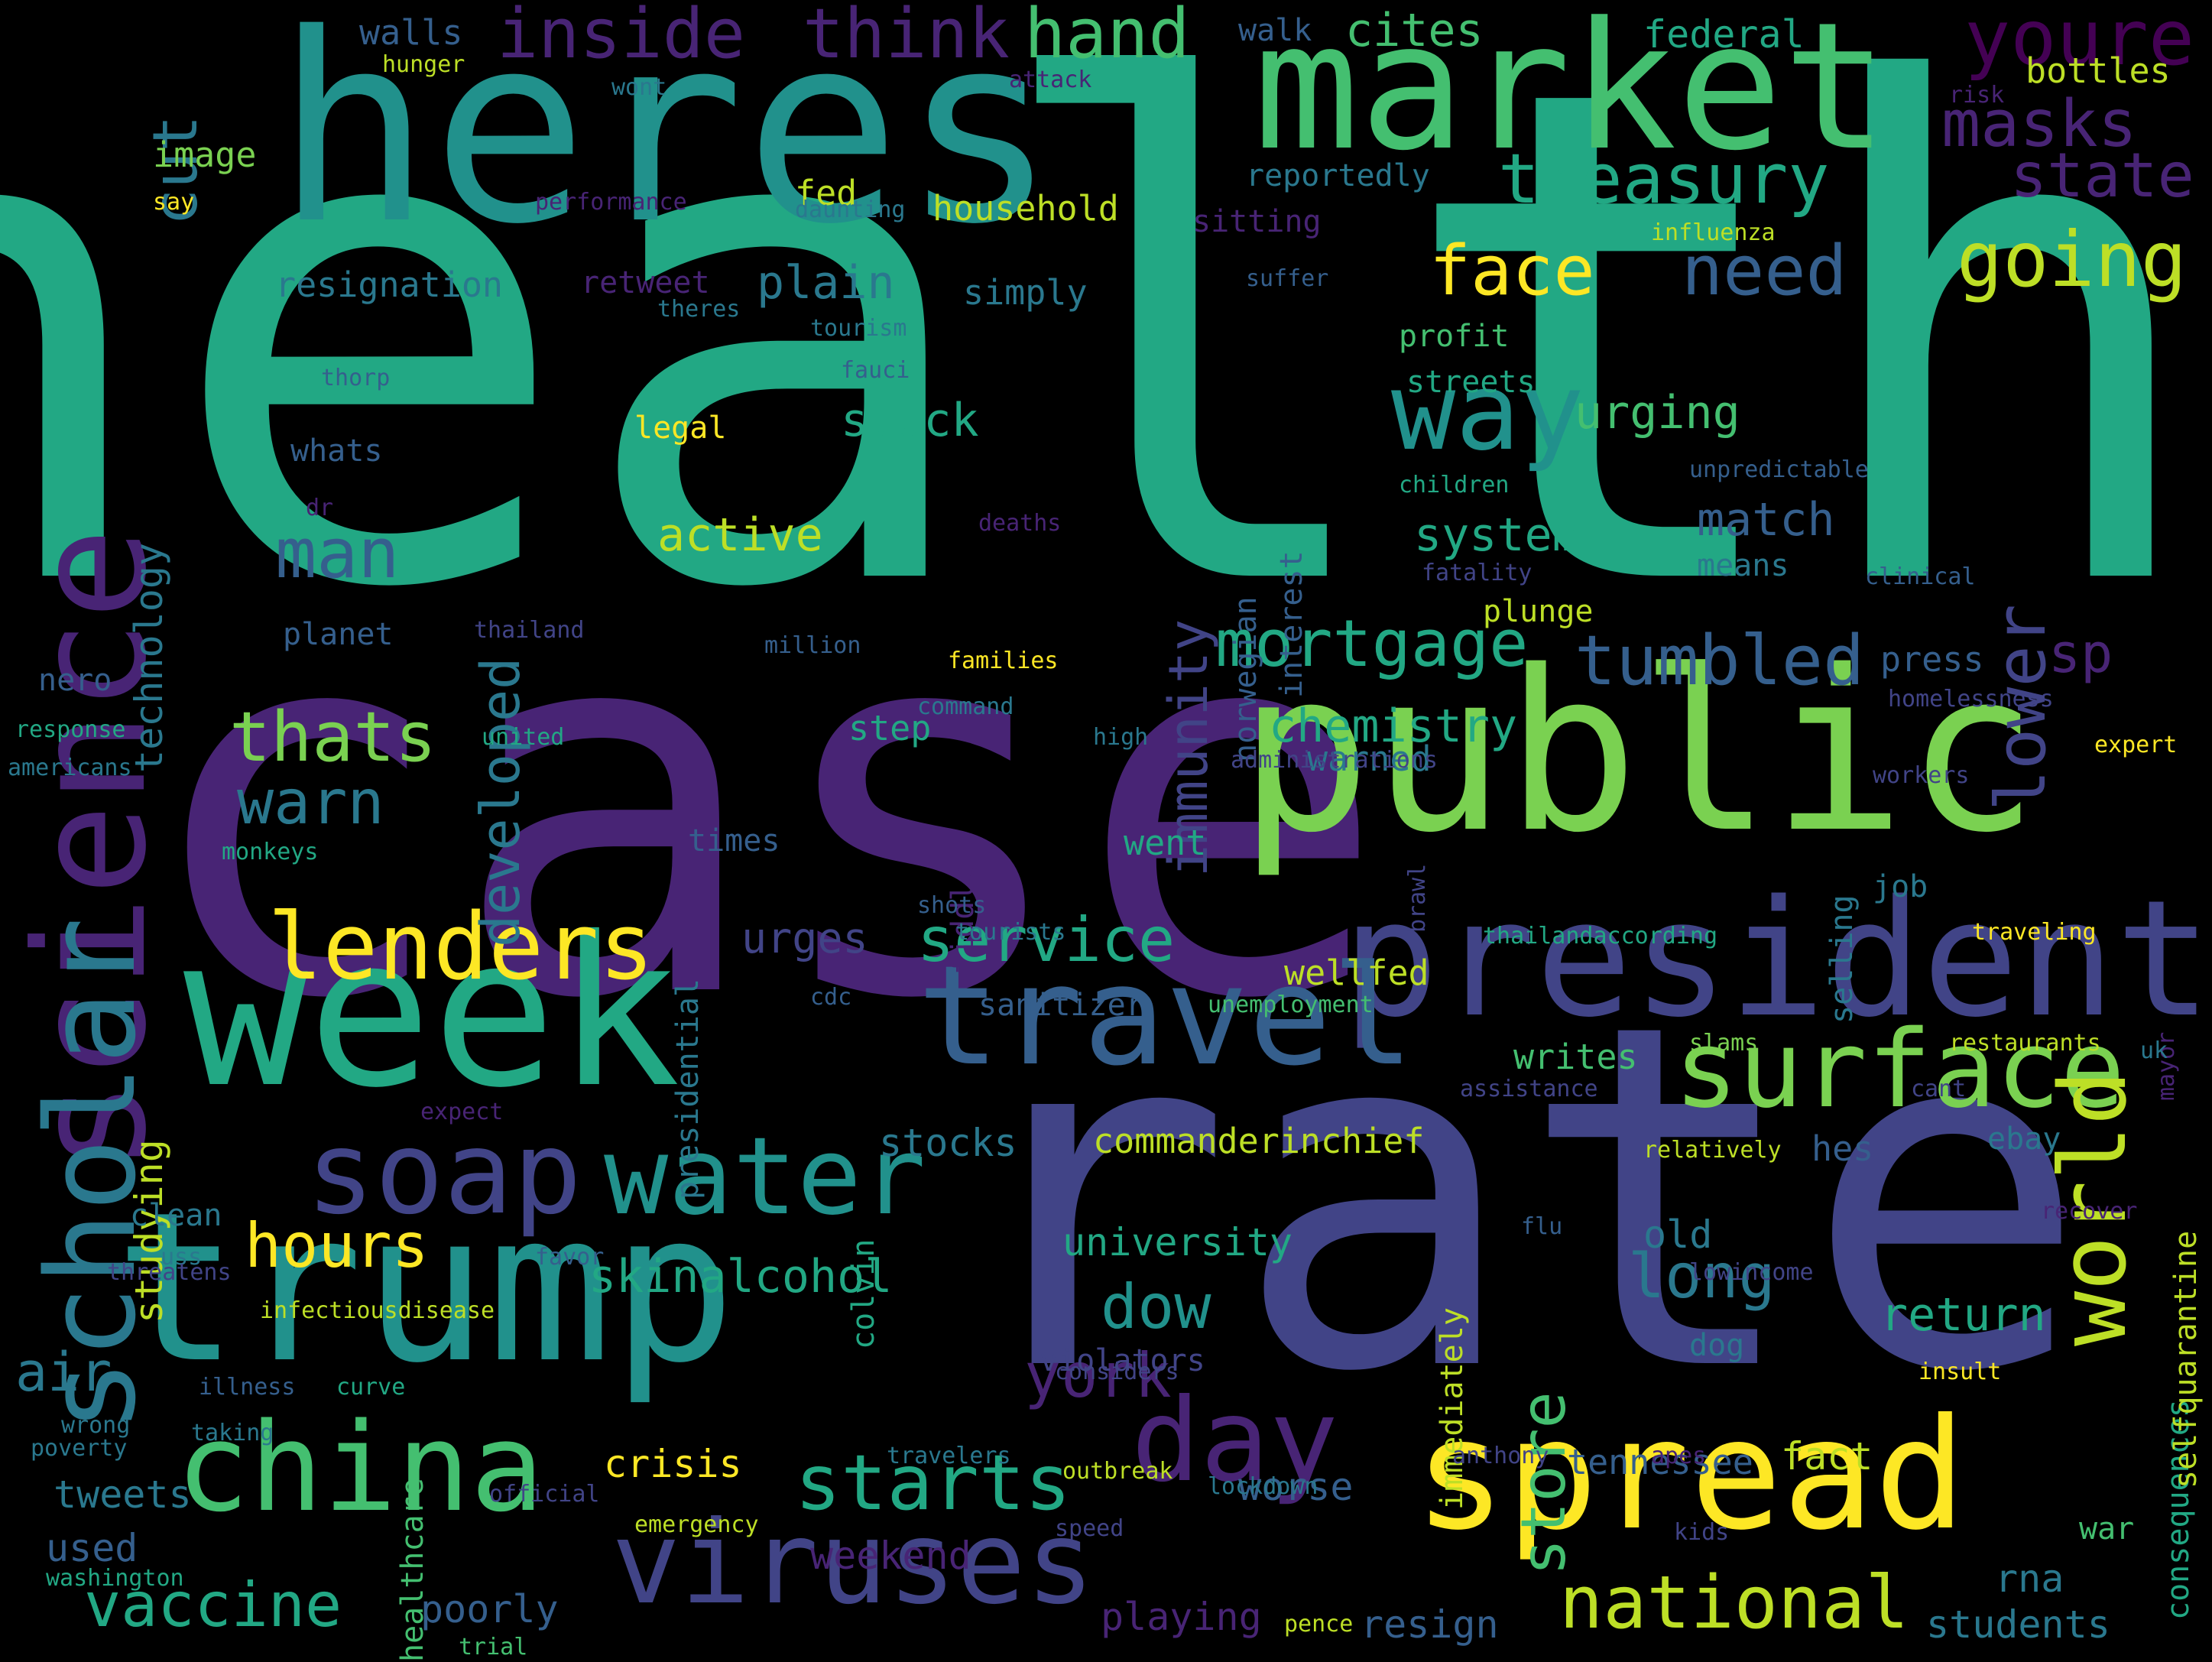 This screenshot has height=1662, width=2212. I want to click on word-york: york, so click(1098, 1375).